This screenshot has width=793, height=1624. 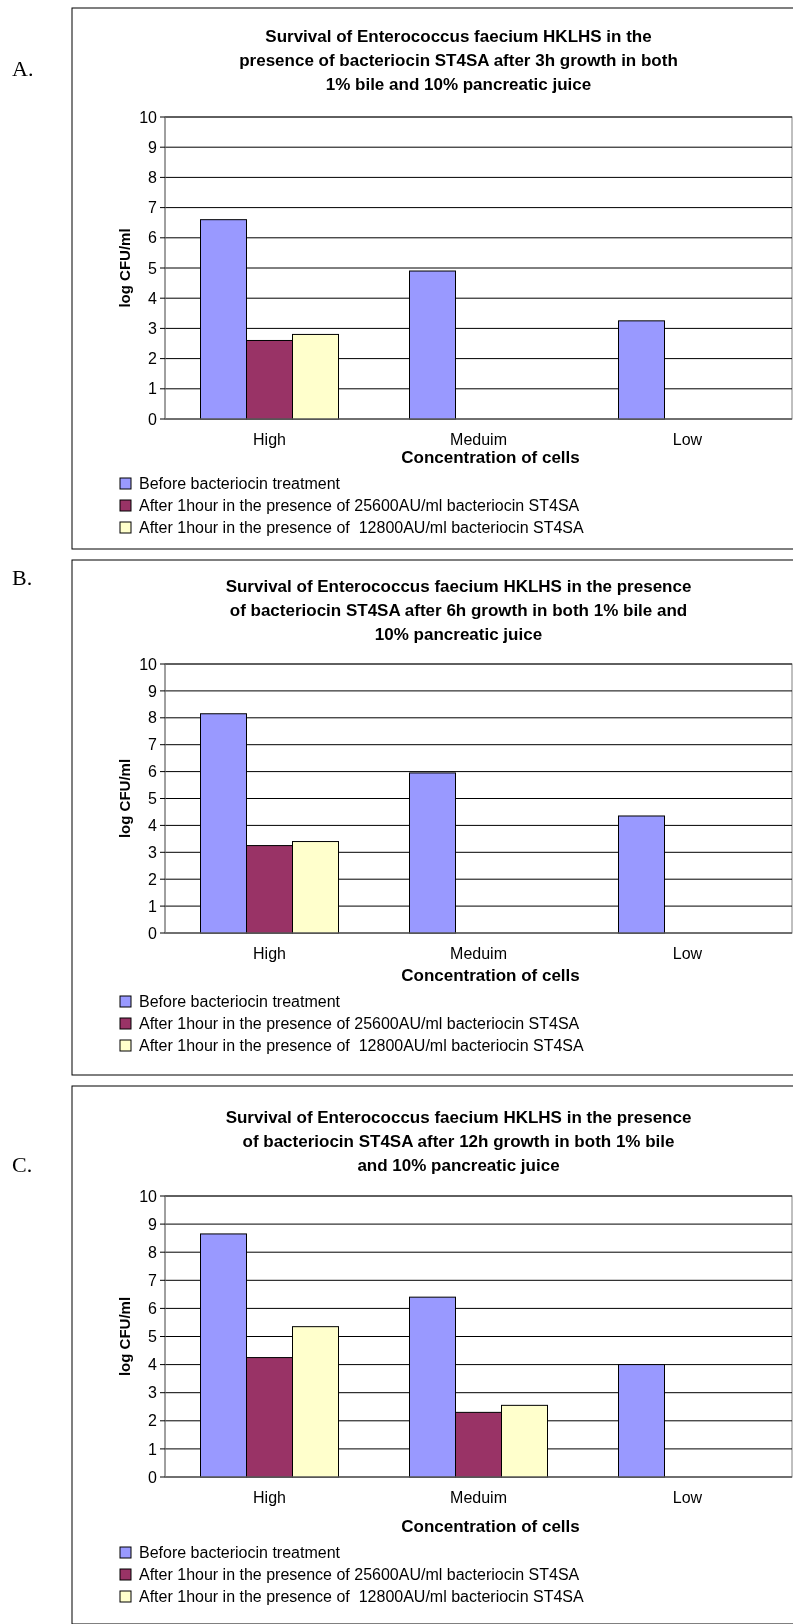 I want to click on text: B., so click(x=22, y=577).